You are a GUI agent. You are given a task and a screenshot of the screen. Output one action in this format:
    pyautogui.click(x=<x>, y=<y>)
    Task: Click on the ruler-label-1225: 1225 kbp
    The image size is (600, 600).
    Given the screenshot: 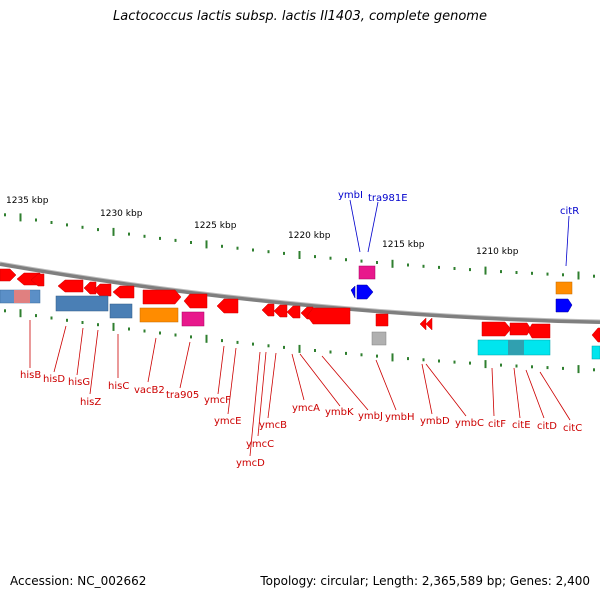 What is the action you would take?
    pyautogui.click(x=215, y=226)
    